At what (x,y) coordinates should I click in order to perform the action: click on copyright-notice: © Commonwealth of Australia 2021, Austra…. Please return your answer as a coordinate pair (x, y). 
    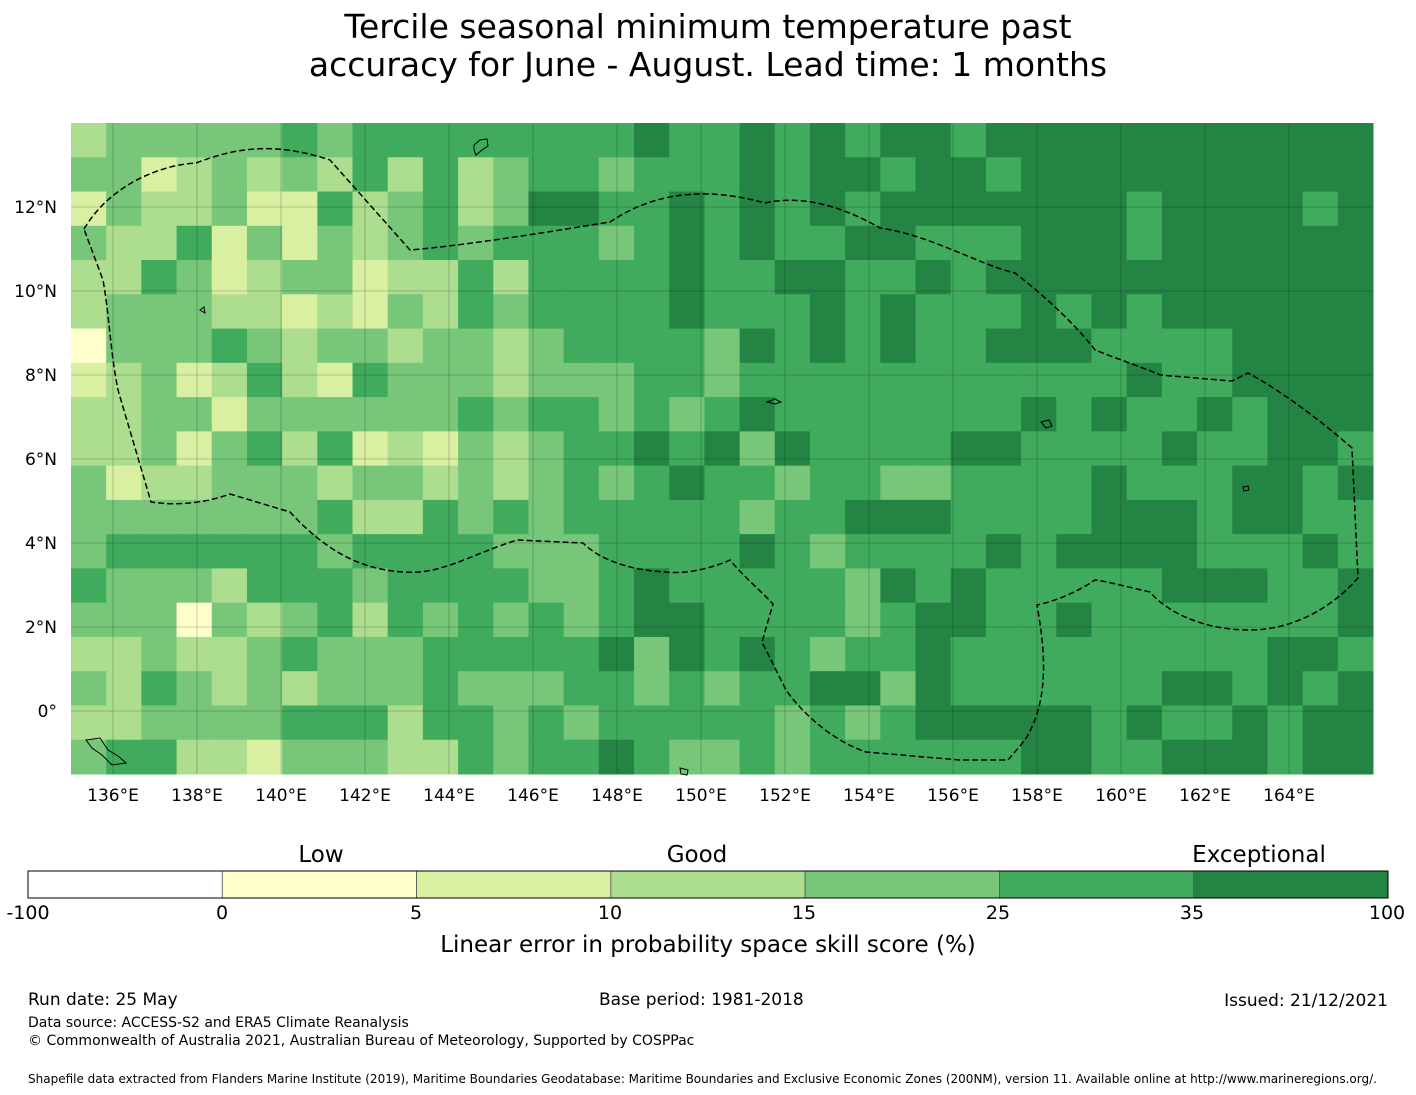
    Looking at the image, I should click on (361, 1041).